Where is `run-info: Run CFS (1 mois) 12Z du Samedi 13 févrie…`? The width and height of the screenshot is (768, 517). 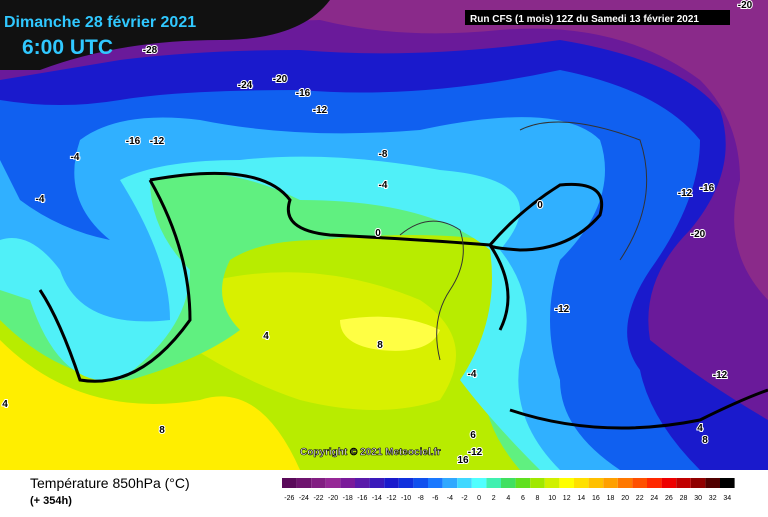
run-info: Run CFS (1 mois) 12Z du Samedi 13 févrie… is located at coordinates (584, 19).